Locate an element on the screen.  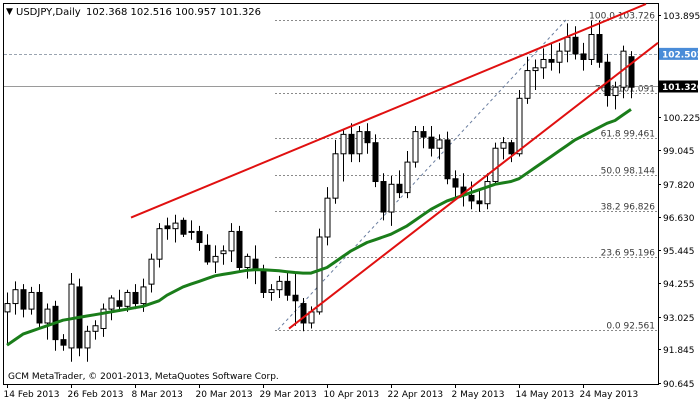
price-tick-label: 94.255 is located at coordinates (679, 285).